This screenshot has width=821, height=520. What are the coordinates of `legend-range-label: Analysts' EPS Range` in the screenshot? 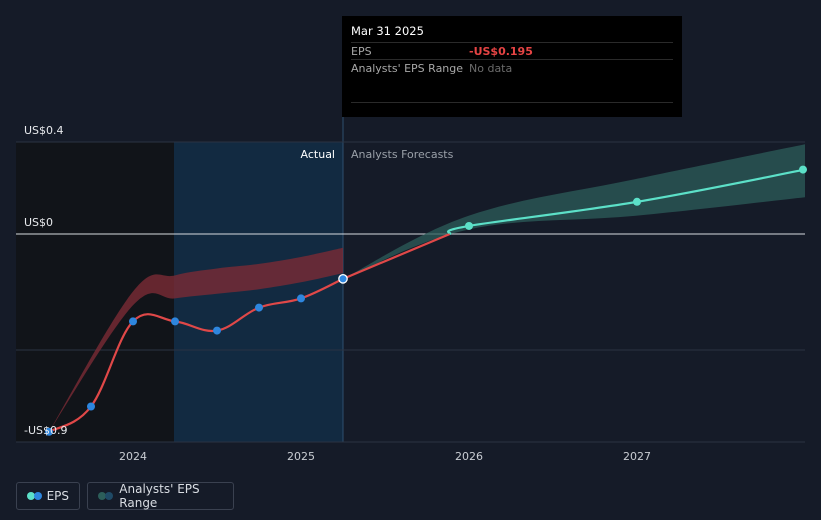 It's located at (159, 496).